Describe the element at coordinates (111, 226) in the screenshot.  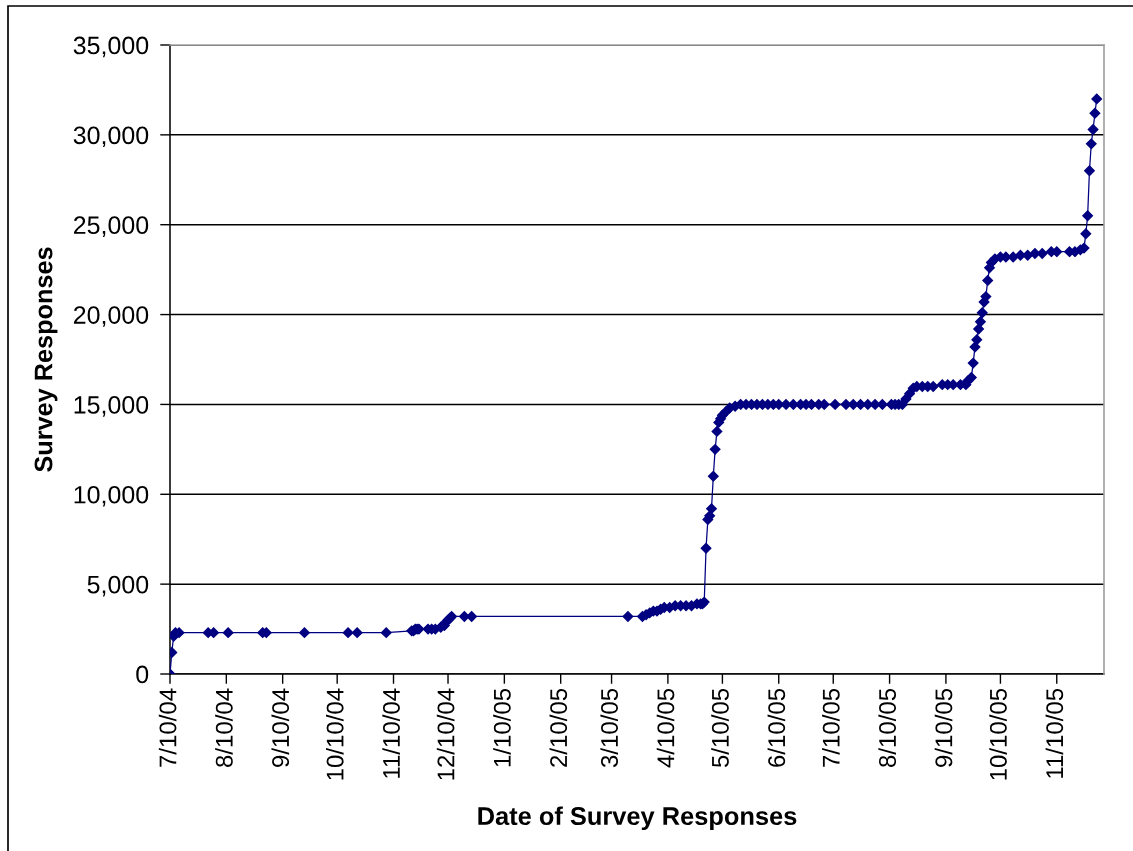
I see `y-tick-label: 25,000` at that location.